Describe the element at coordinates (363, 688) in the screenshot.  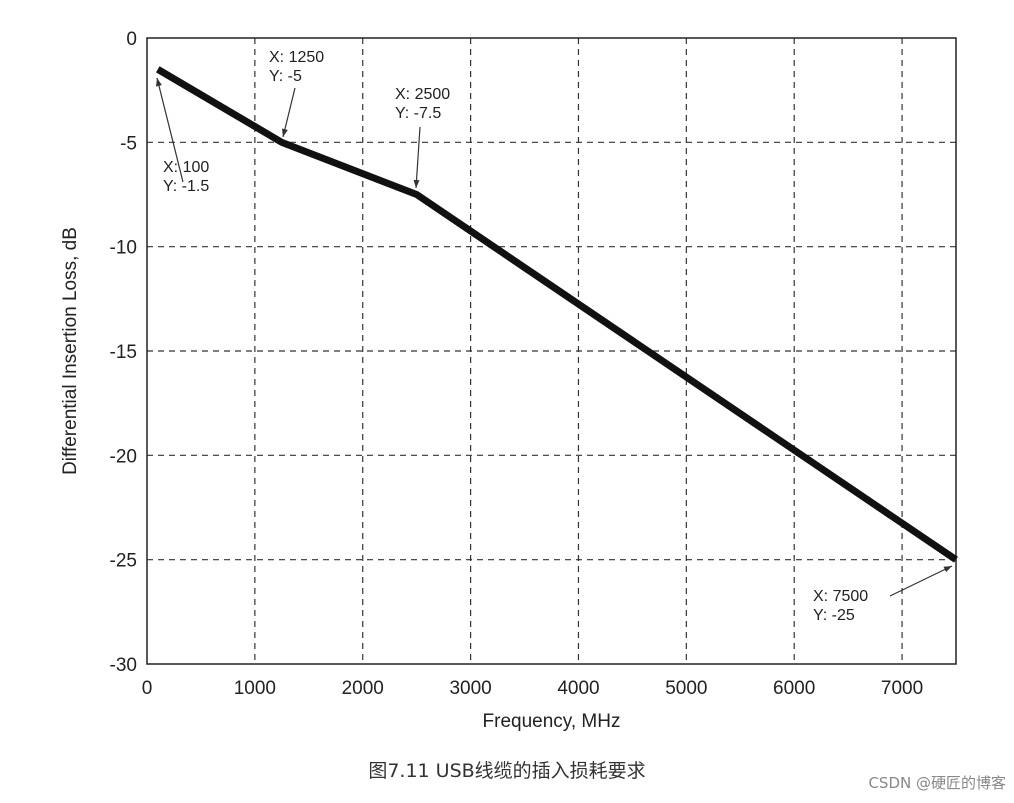
I see `x-tick-label: 2000` at that location.